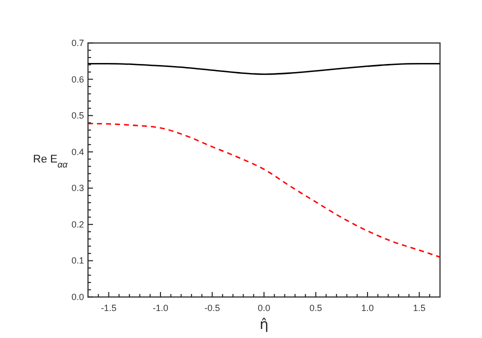 This screenshot has height=338, width=482. I want to click on y-tick-label: 0.2, so click(77, 224).